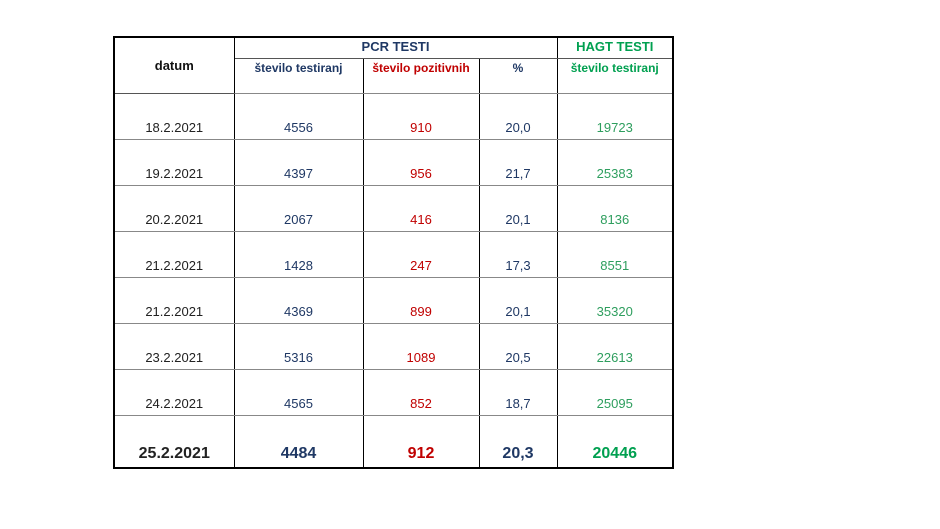 The height and width of the screenshot is (529, 940). I want to click on table-row: 25.2.2021 4484 912 20,3 20446, so click(393, 442).